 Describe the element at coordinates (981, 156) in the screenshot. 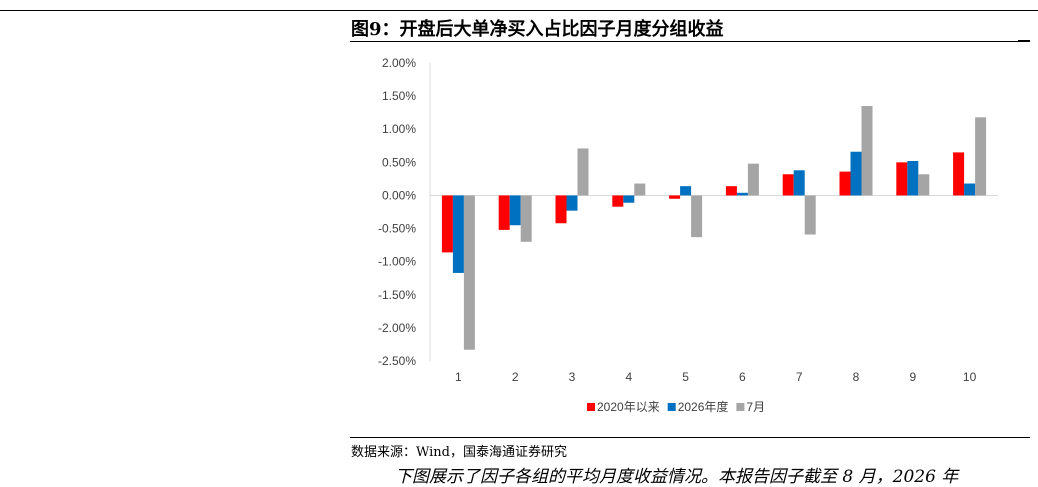

I see `bar-series3-cat10` at that location.